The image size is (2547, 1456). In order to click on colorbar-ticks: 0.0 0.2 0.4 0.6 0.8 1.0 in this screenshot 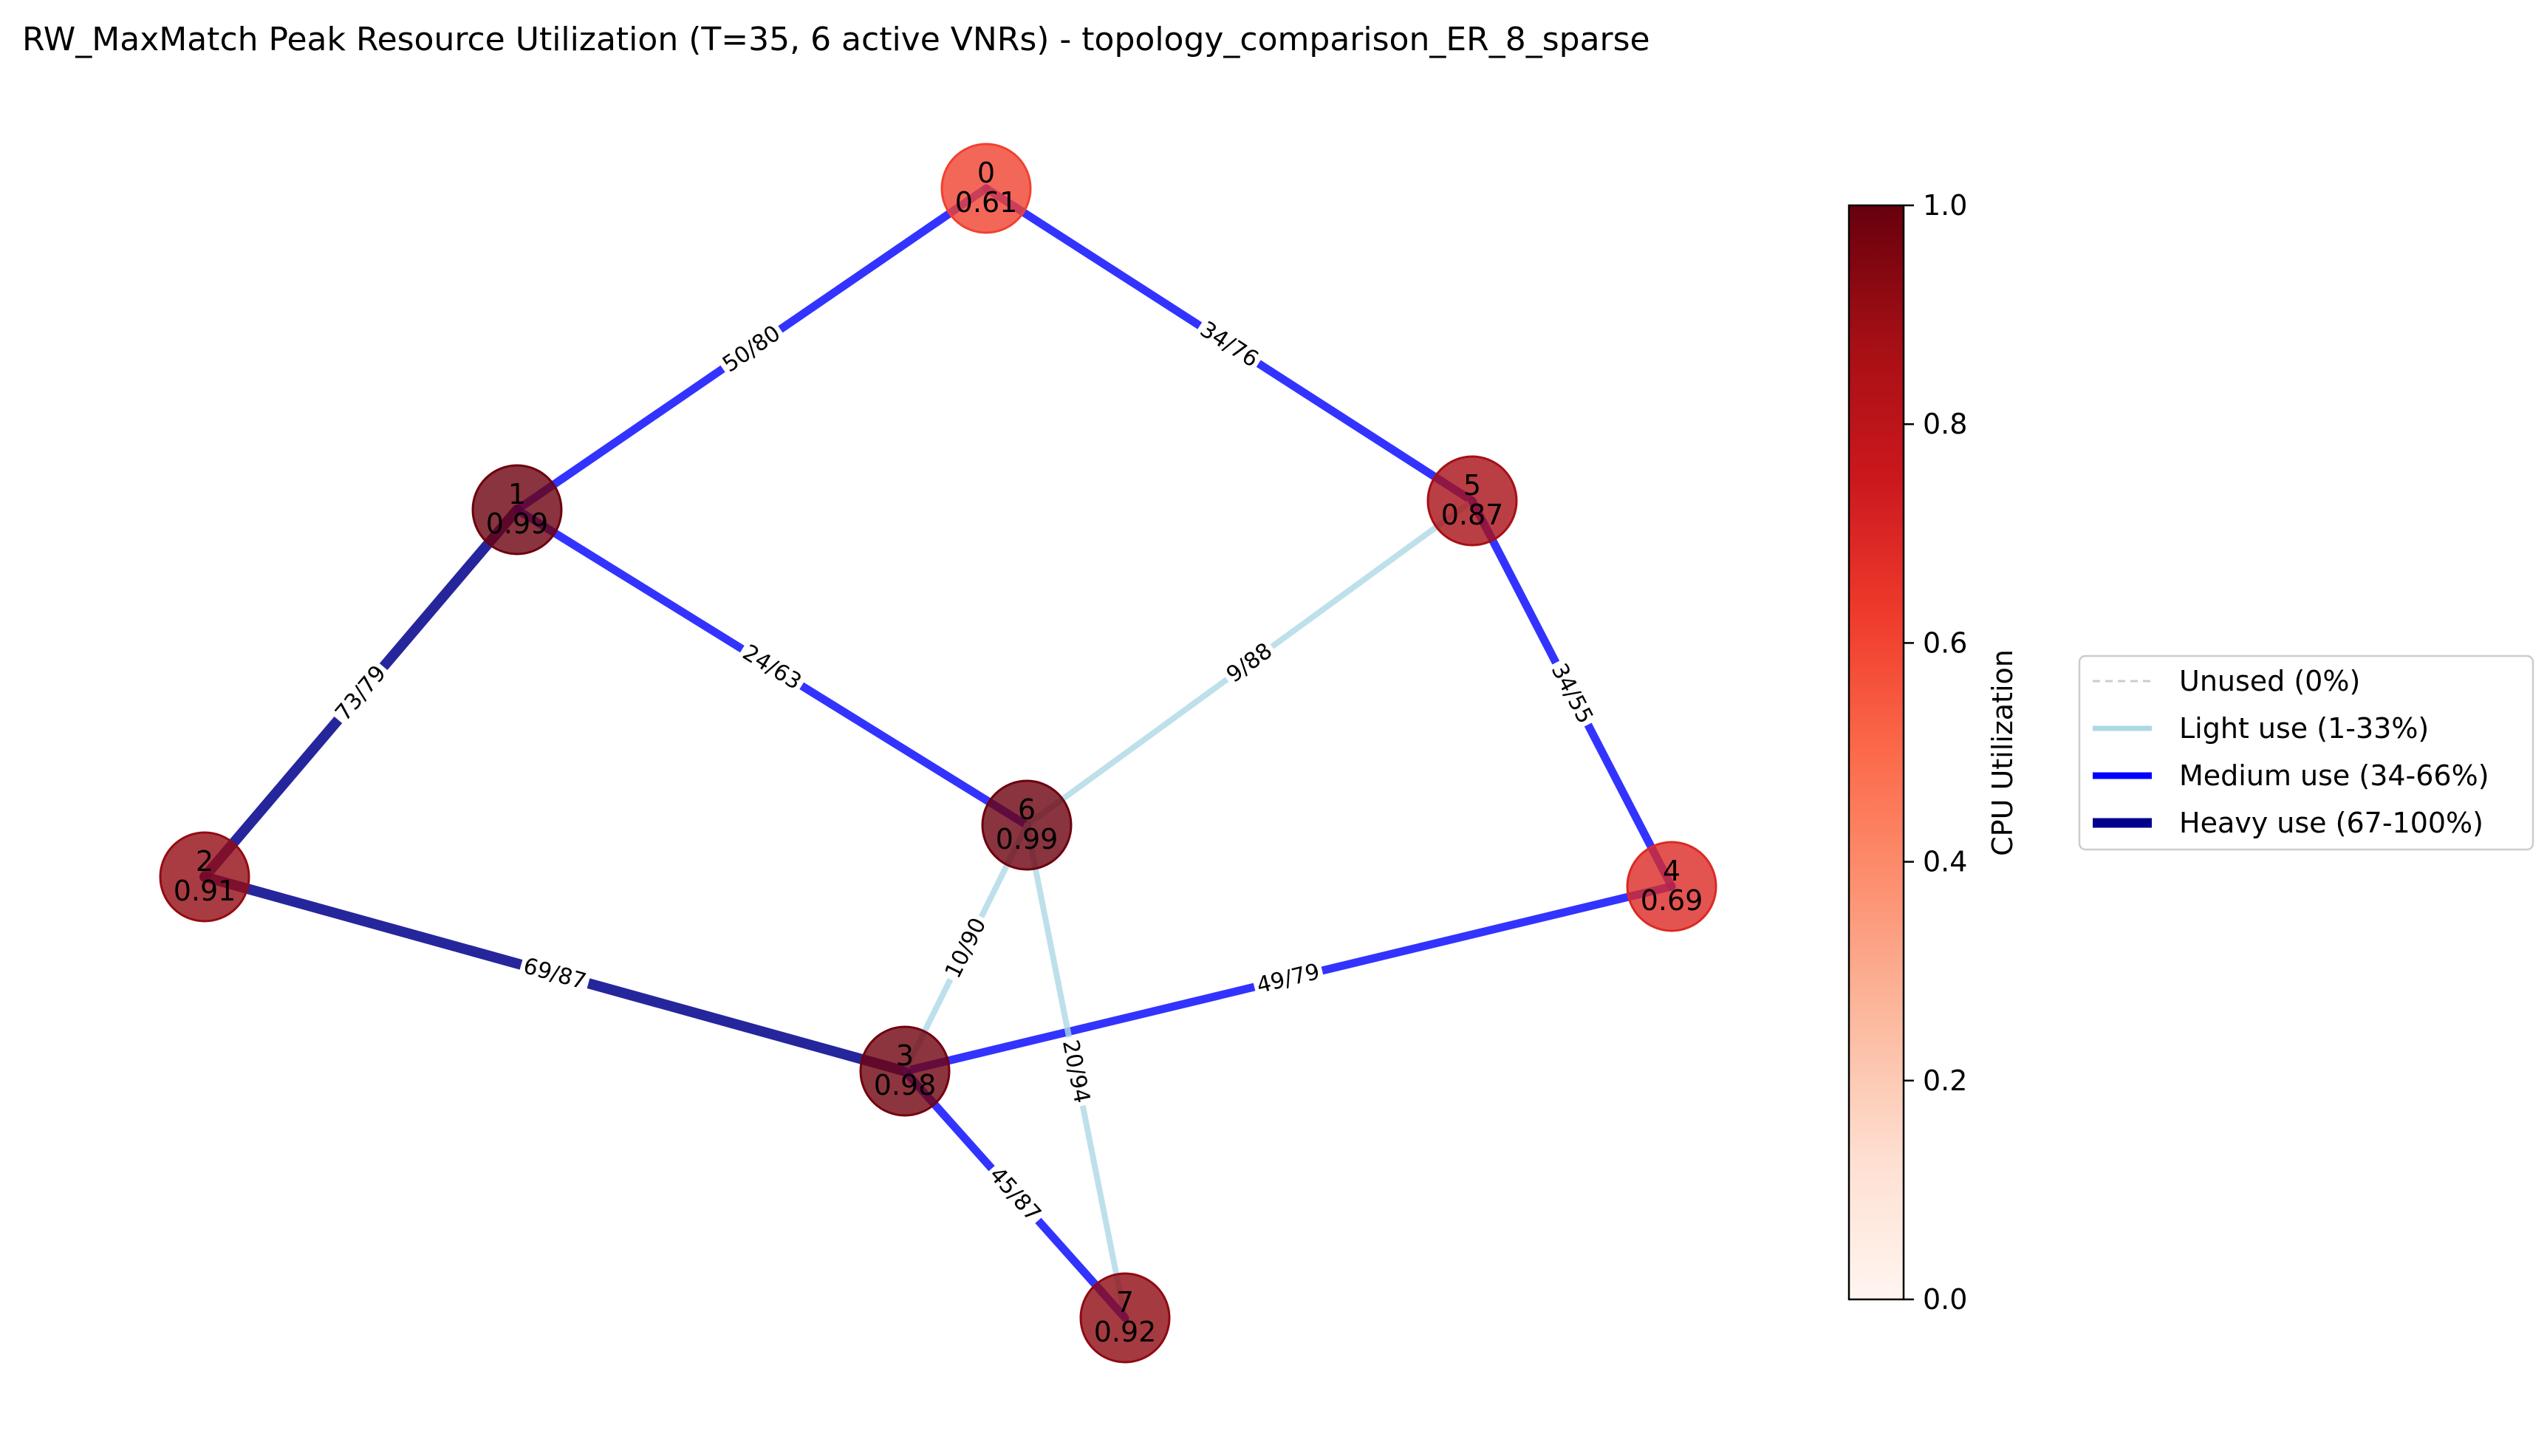, I will do `click(1935, 752)`.